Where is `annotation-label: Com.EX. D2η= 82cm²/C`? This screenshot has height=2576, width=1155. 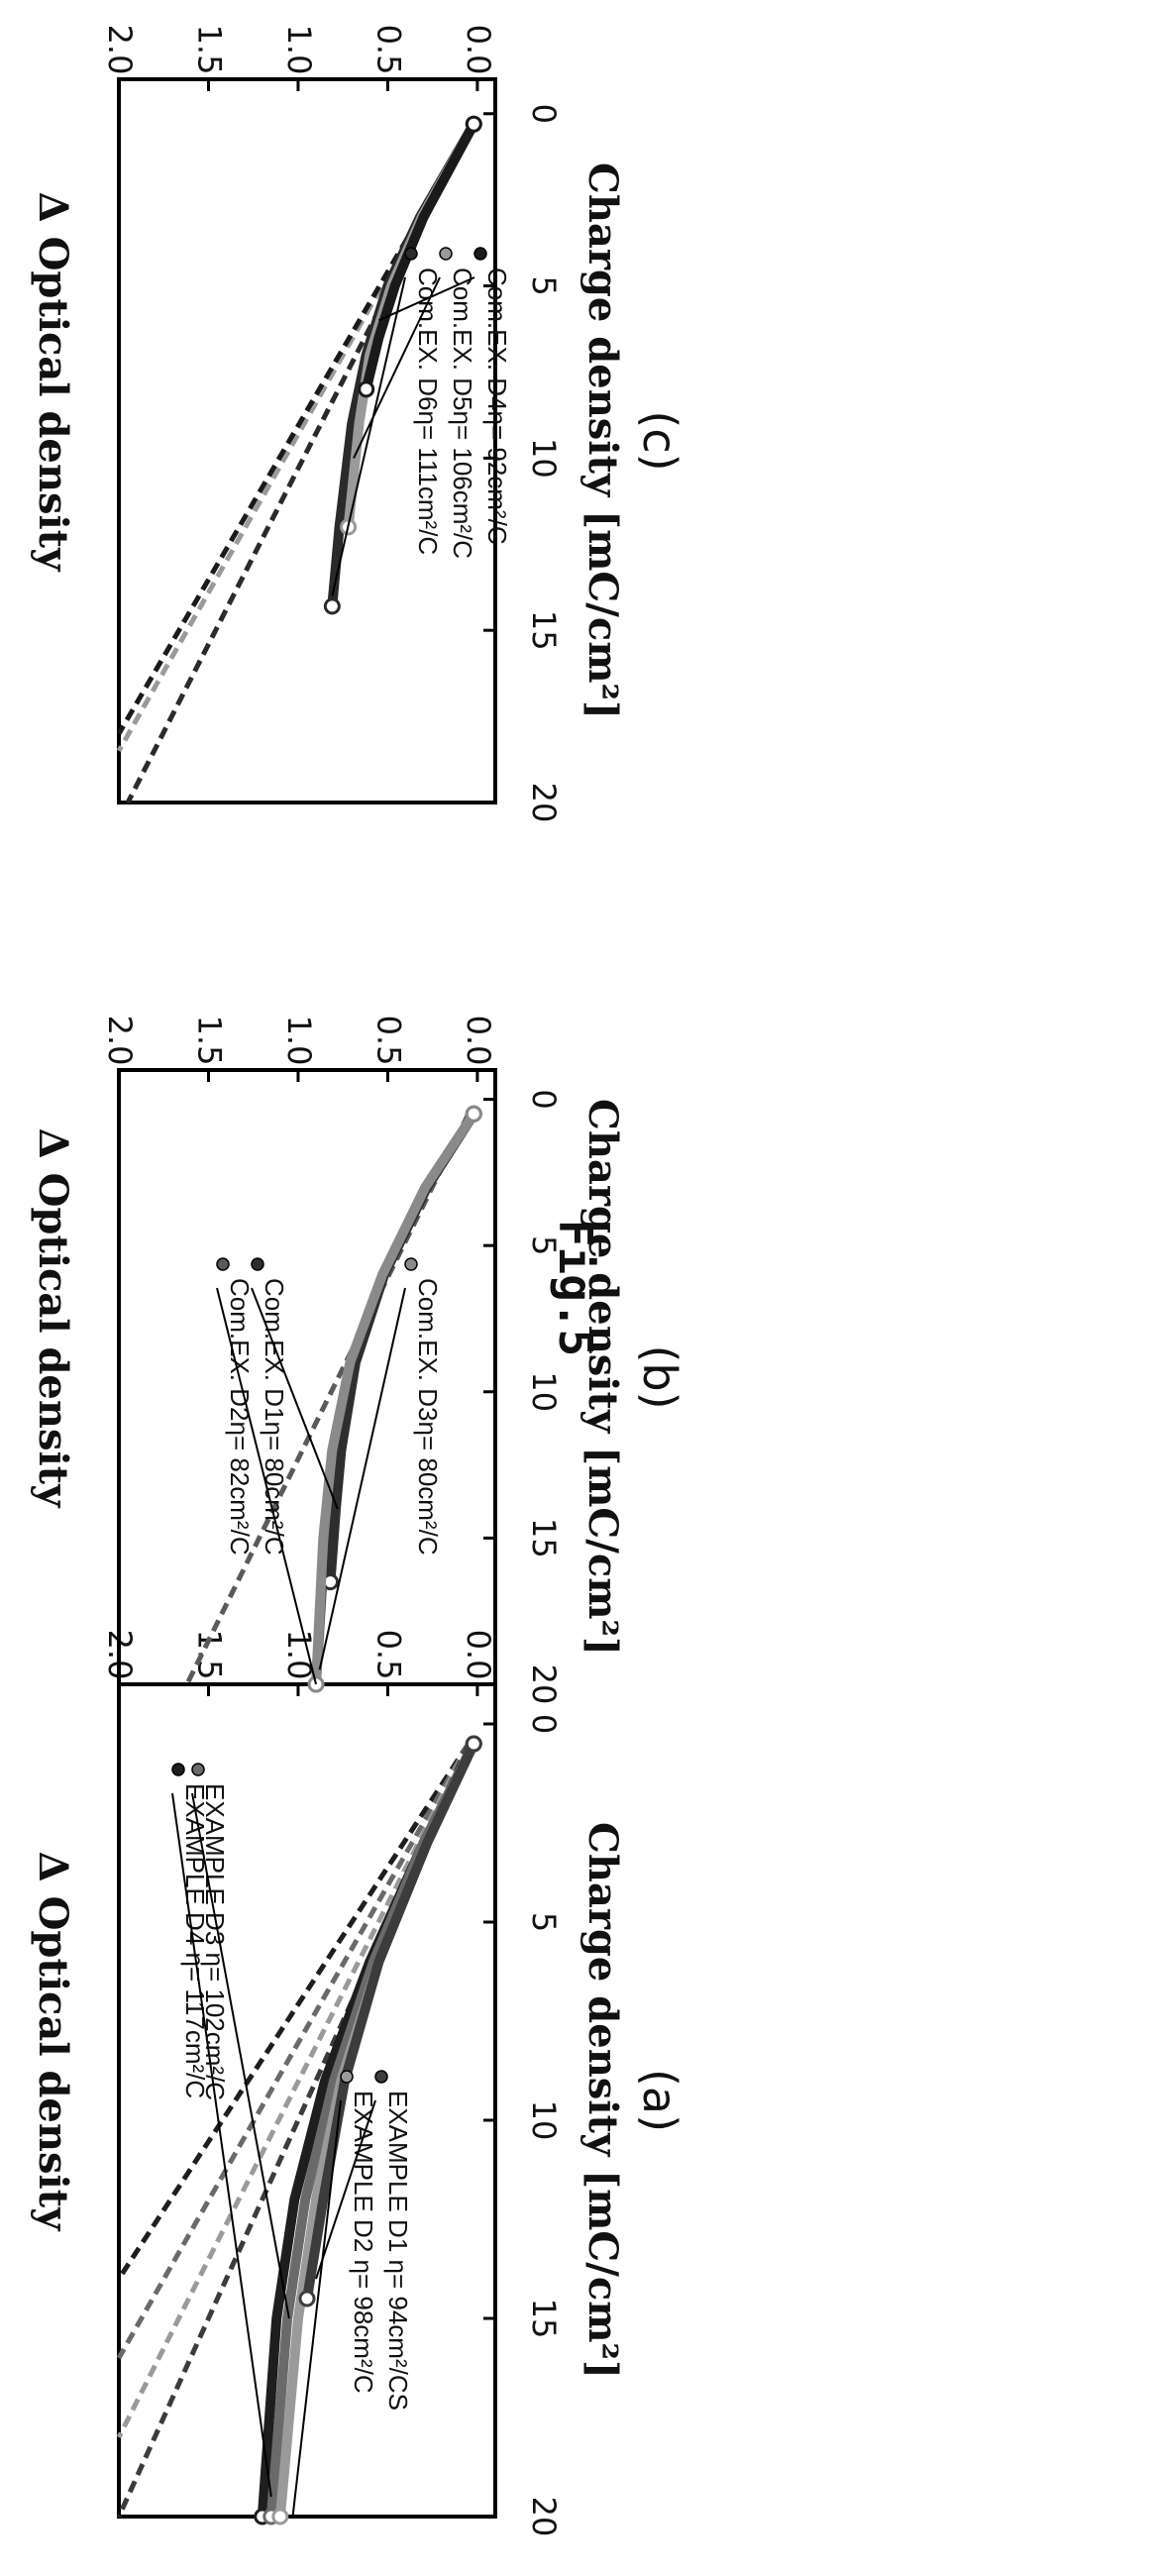
annotation-label: Com.EX. D2η= 82cm²/C is located at coordinates (240, 1417).